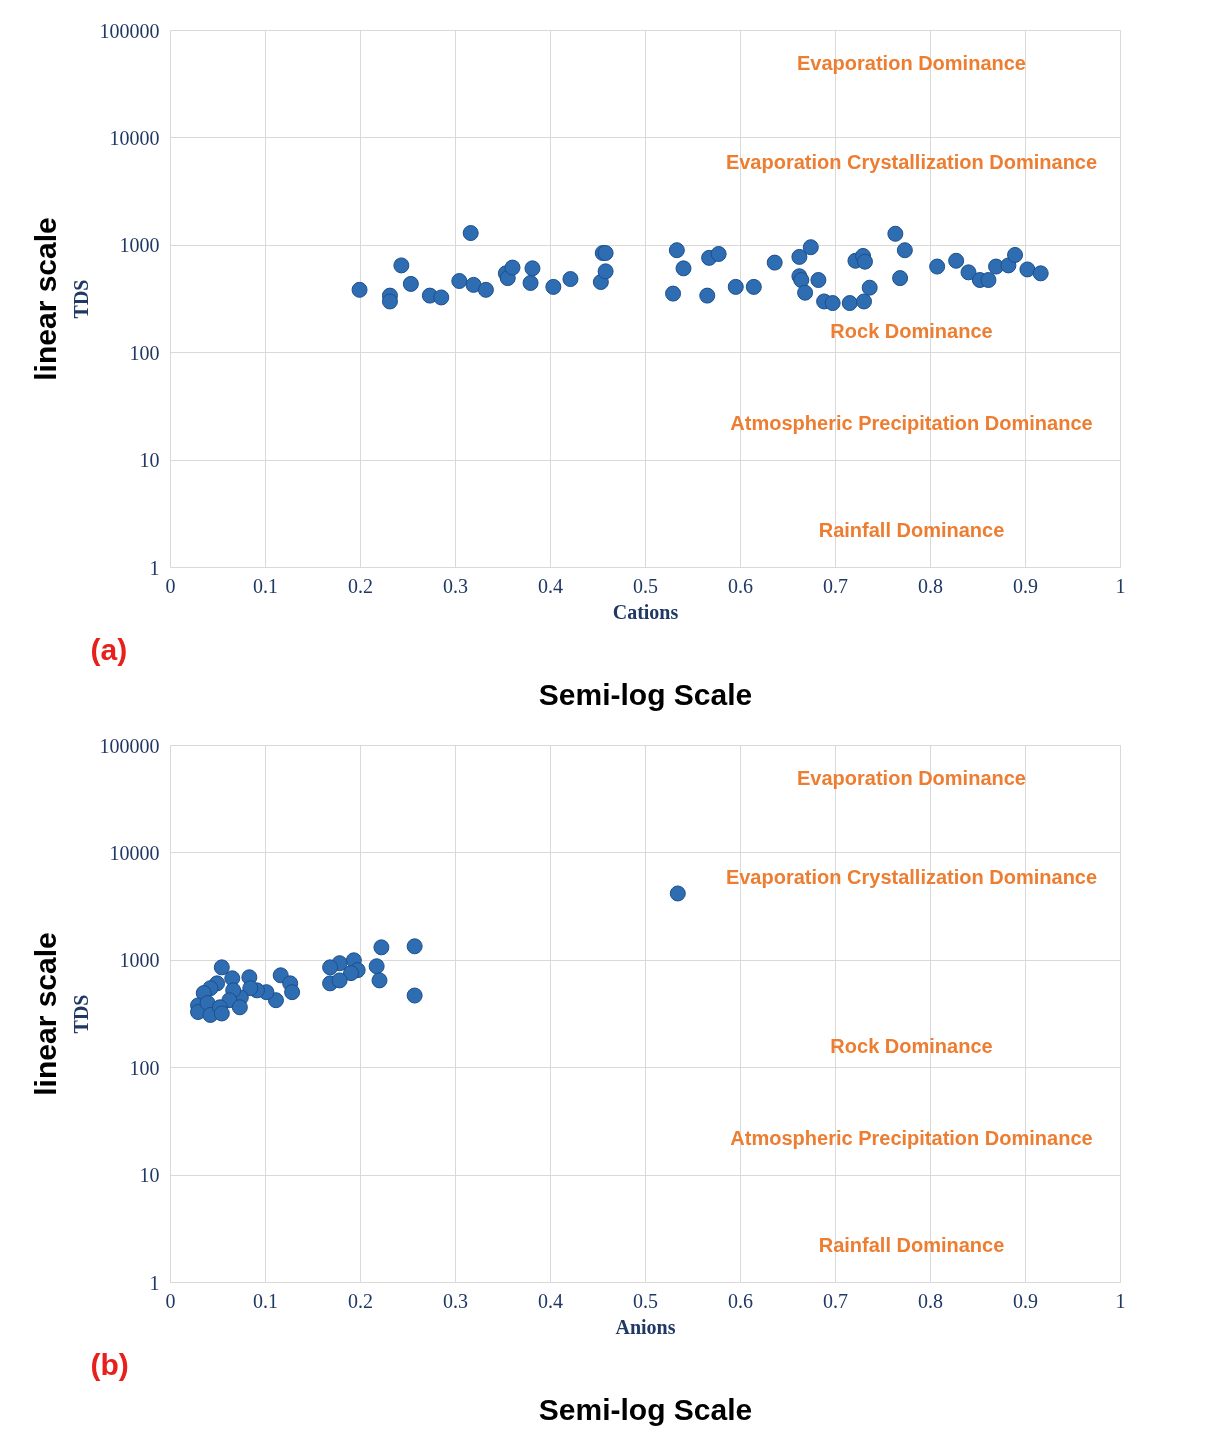 The image size is (1212, 1437). I want to click on x-tick-label: 0.4, so click(550, 585).